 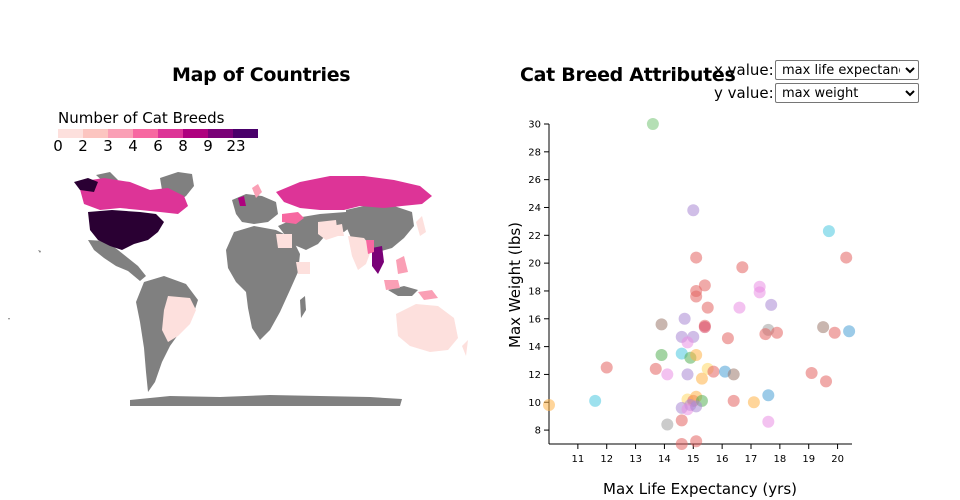 I want to click on y-value-select: max weight, so click(x=847, y=93).